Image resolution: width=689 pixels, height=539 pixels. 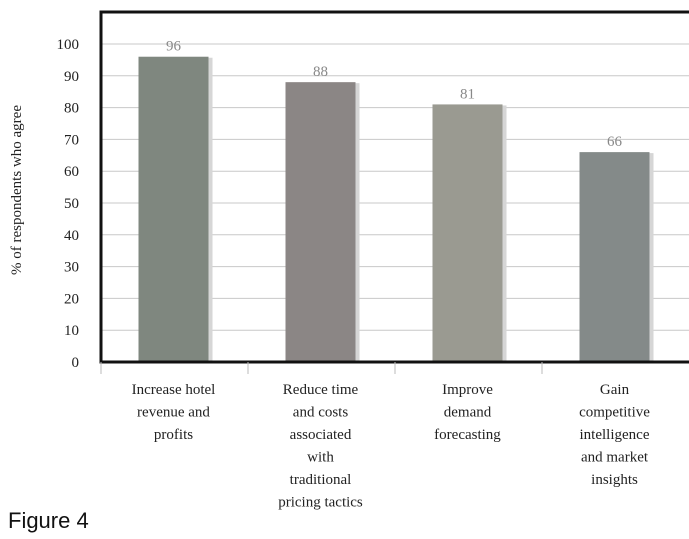 What do you see at coordinates (173, 435) in the screenshot?
I see `category-label-line: profits` at bounding box center [173, 435].